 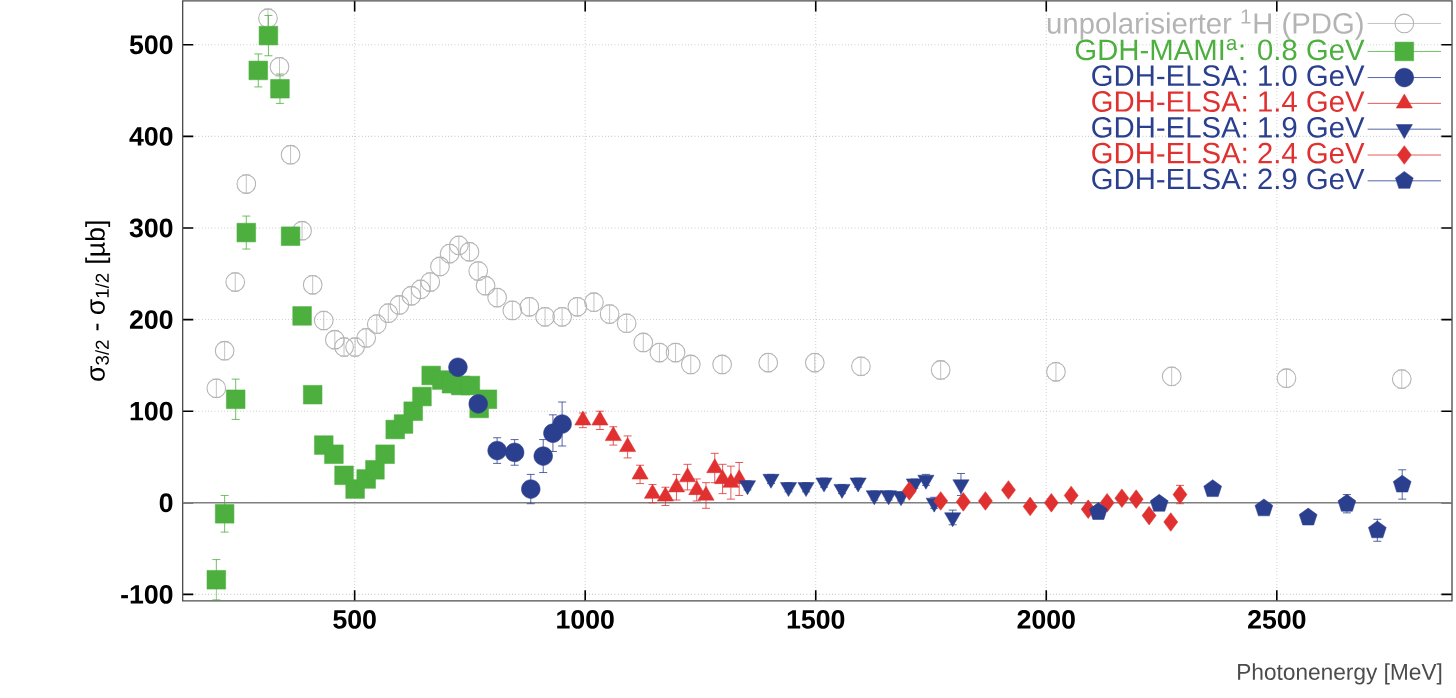 I want to click on legend-label: unpolarisierter $^{1}$H (PDG), so click(x=1205, y=24).